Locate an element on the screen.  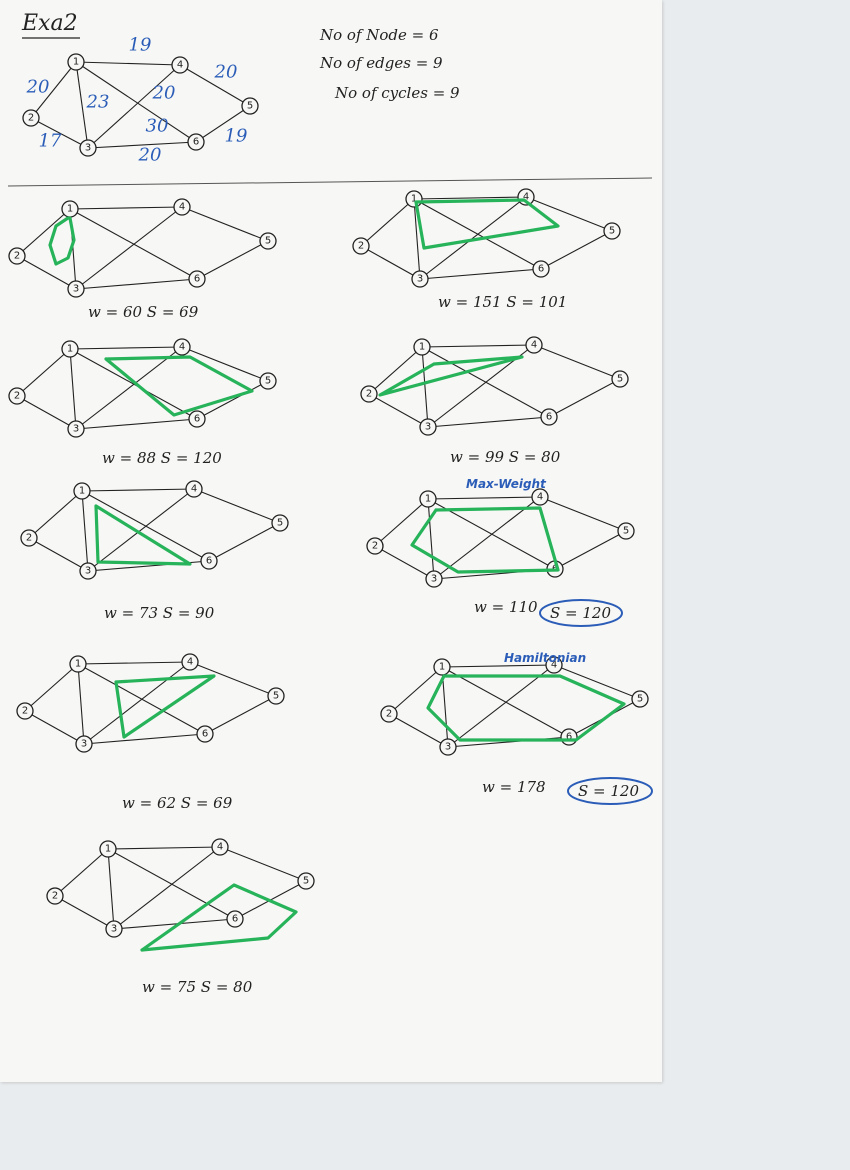
cycle-8-node-label: 4 is located at coordinates (554, 665).